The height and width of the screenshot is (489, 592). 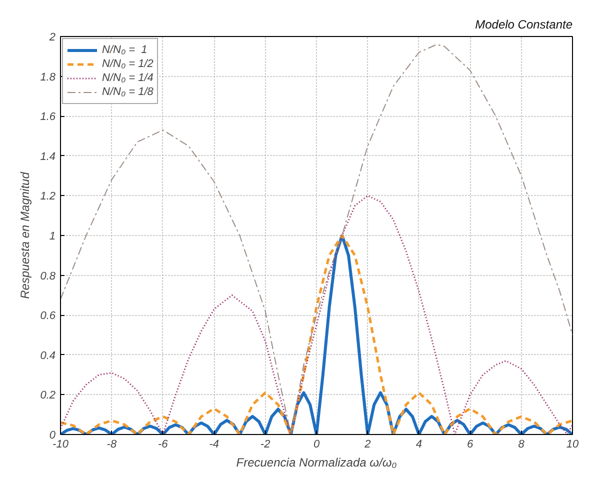 I want to click on y-tick-label: 1.2, so click(x=48, y=196).